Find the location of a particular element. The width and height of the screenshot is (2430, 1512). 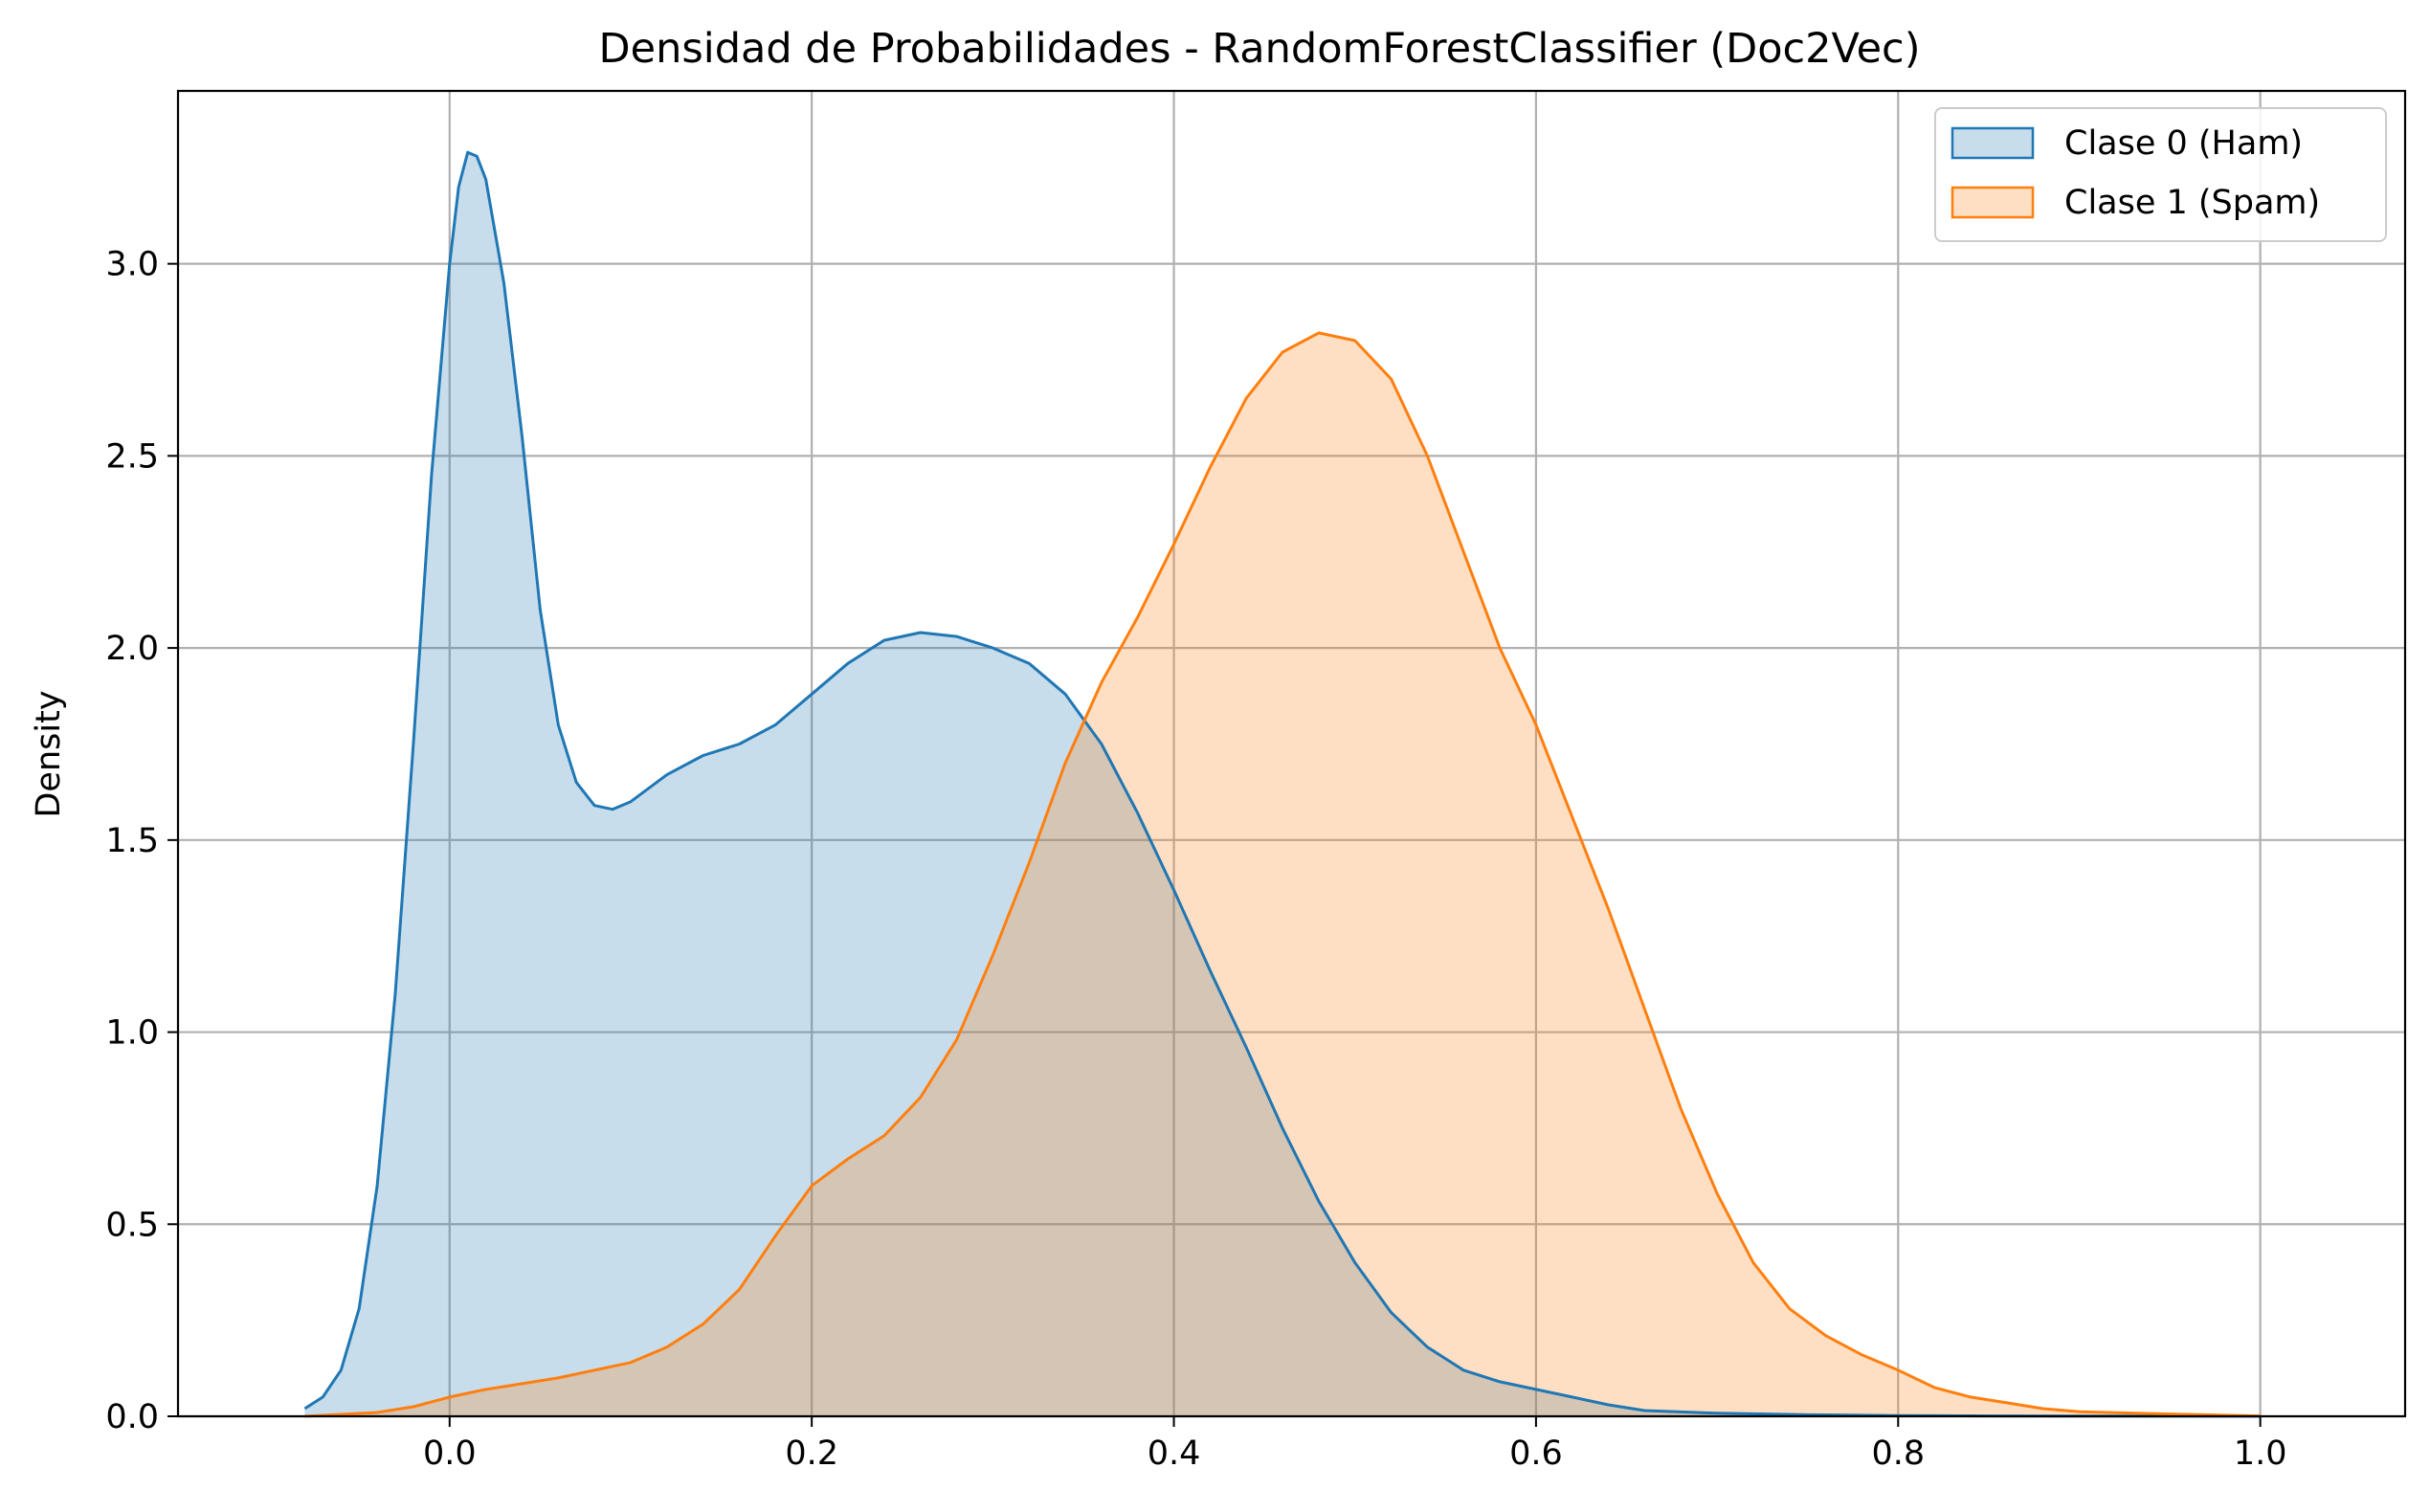

x-tick-label: 0.8 is located at coordinates (1898, 1453).